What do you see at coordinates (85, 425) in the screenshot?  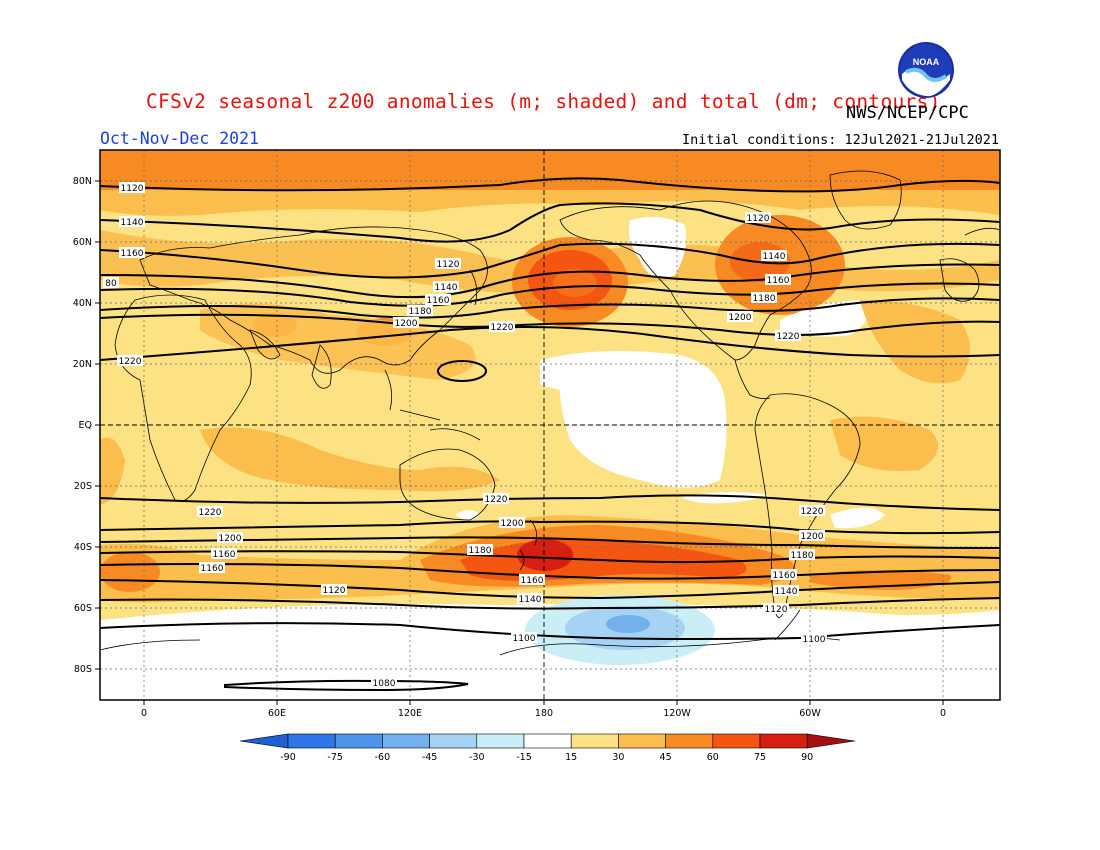 I see `lat-label: EQ` at bounding box center [85, 425].